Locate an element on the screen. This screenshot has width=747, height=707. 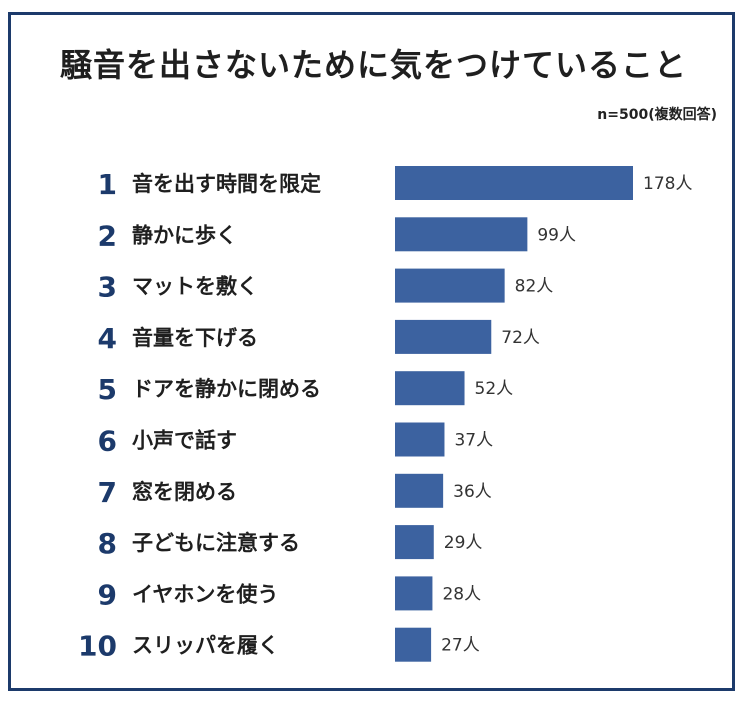
value-label: 82人 is located at coordinates (534, 287).